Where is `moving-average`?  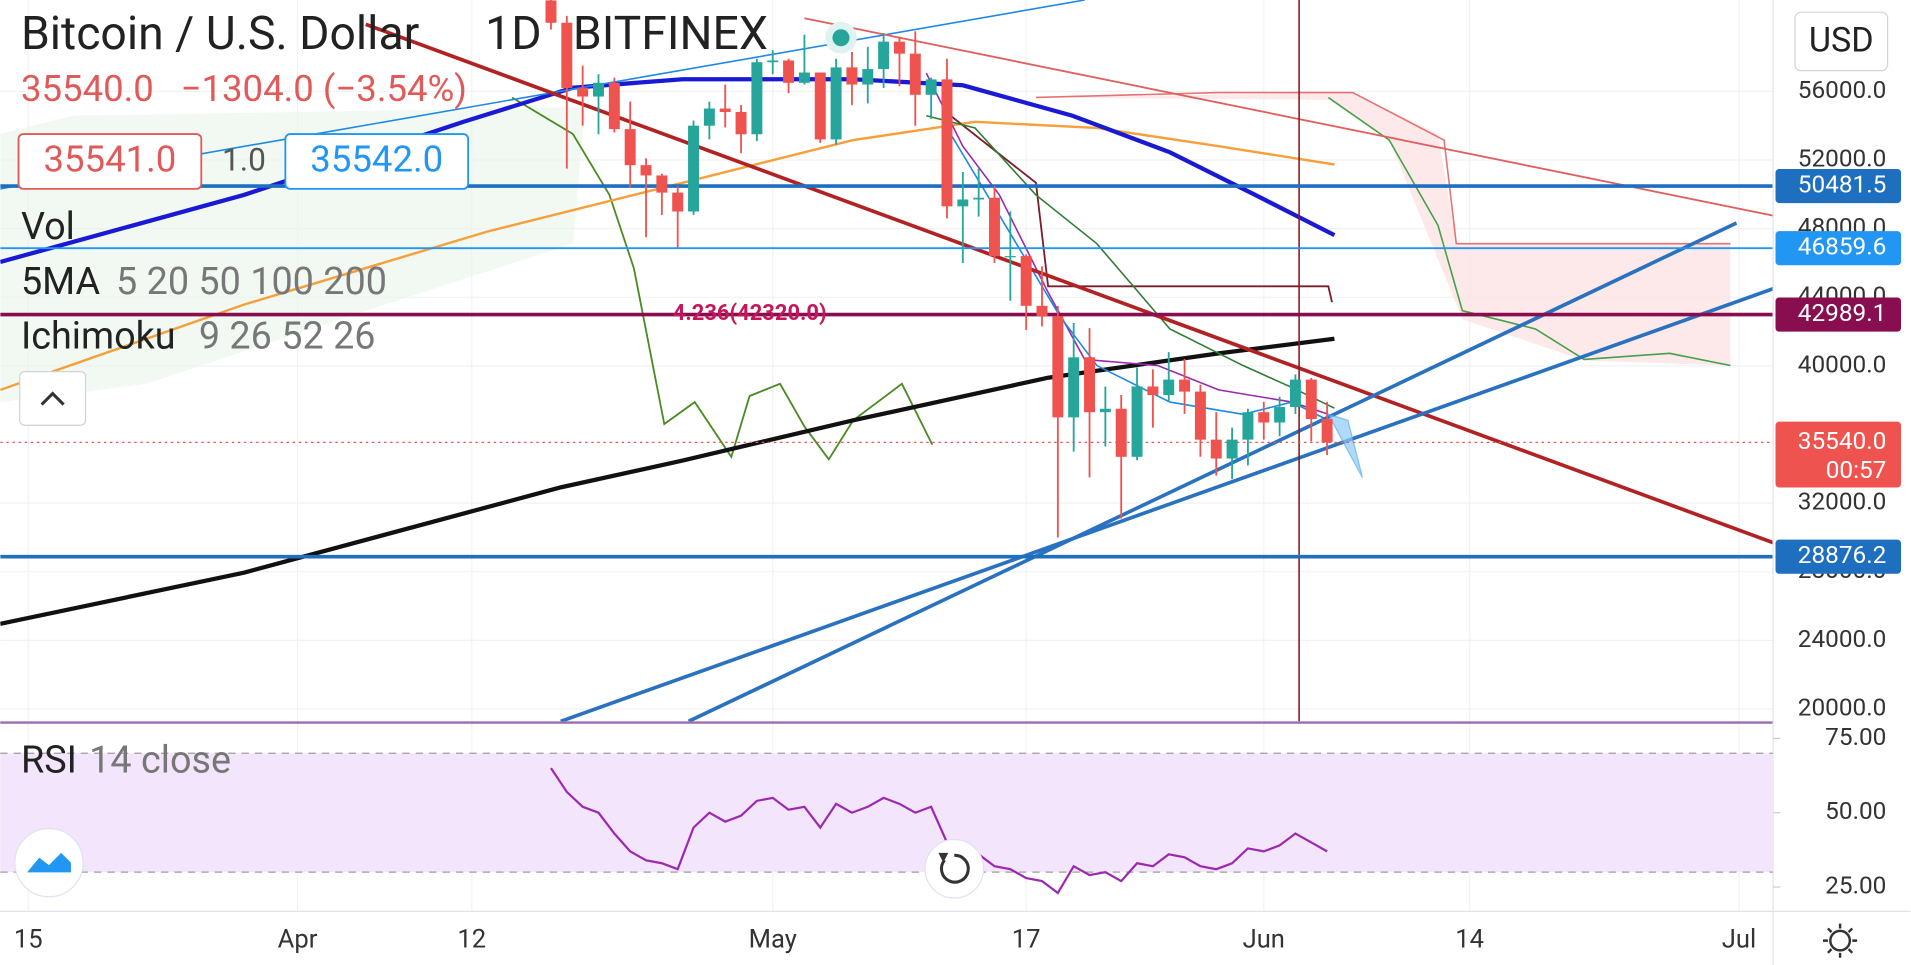 moving-average is located at coordinates (1130, 261).